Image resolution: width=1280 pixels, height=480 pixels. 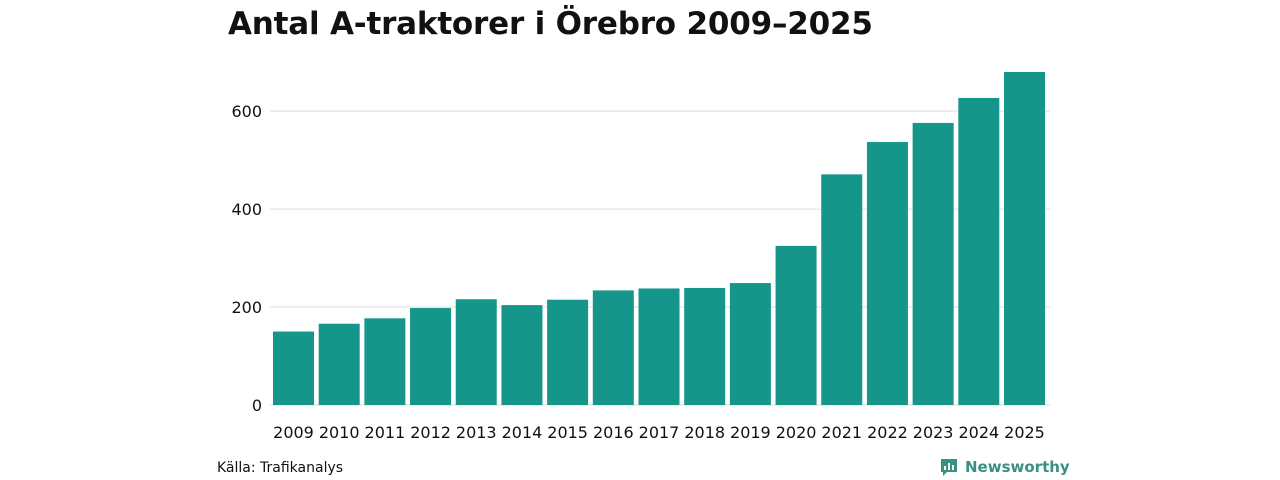 I want to click on chart-title: Antal A-traktorer i Örebro 2009–2025, so click(x=550, y=24).